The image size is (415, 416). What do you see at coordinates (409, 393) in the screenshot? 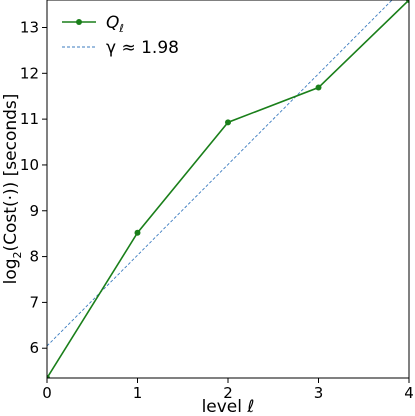
I see `x-tick-label: 4` at bounding box center [409, 393].